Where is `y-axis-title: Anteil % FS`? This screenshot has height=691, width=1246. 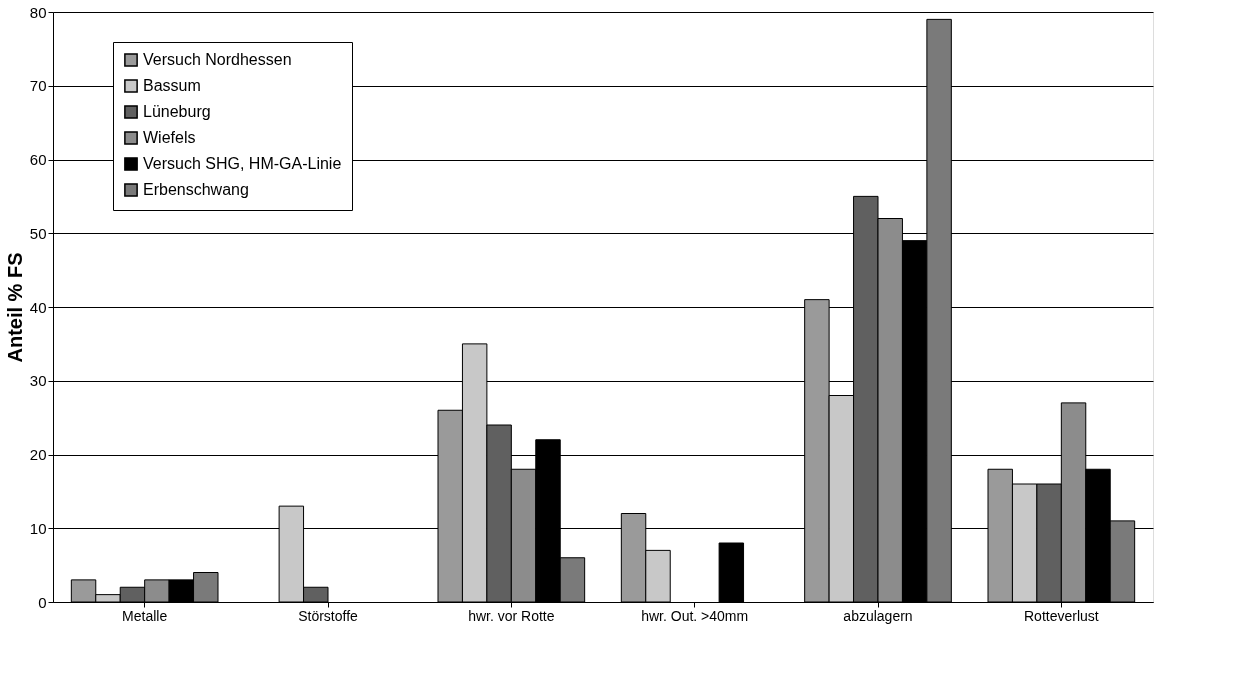 y-axis-title: Anteil % FS is located at coordinates (14, 307).